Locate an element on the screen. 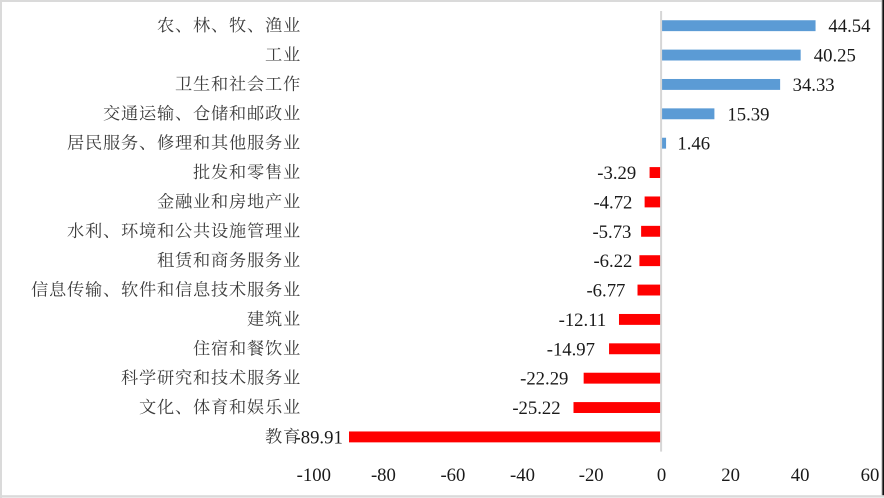 The height and width of the screenshot is (498, 884). svg-text: 15.39 is located at coordinates (748, 114).